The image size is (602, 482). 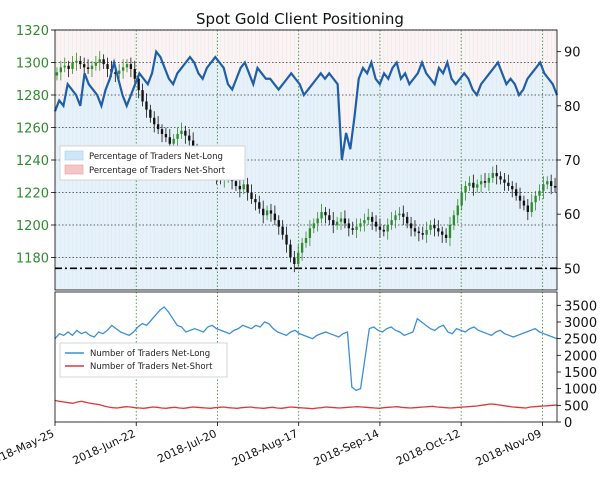 I want to click on y-left-tick-label: 1320, so click(x=32, y=31).